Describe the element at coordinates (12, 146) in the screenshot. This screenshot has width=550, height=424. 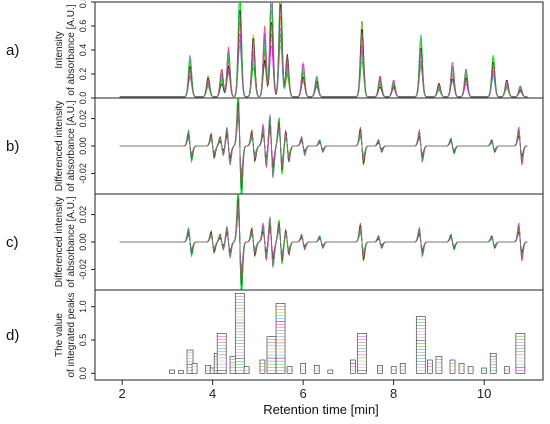
I see `panel-letter: b)` at that location.